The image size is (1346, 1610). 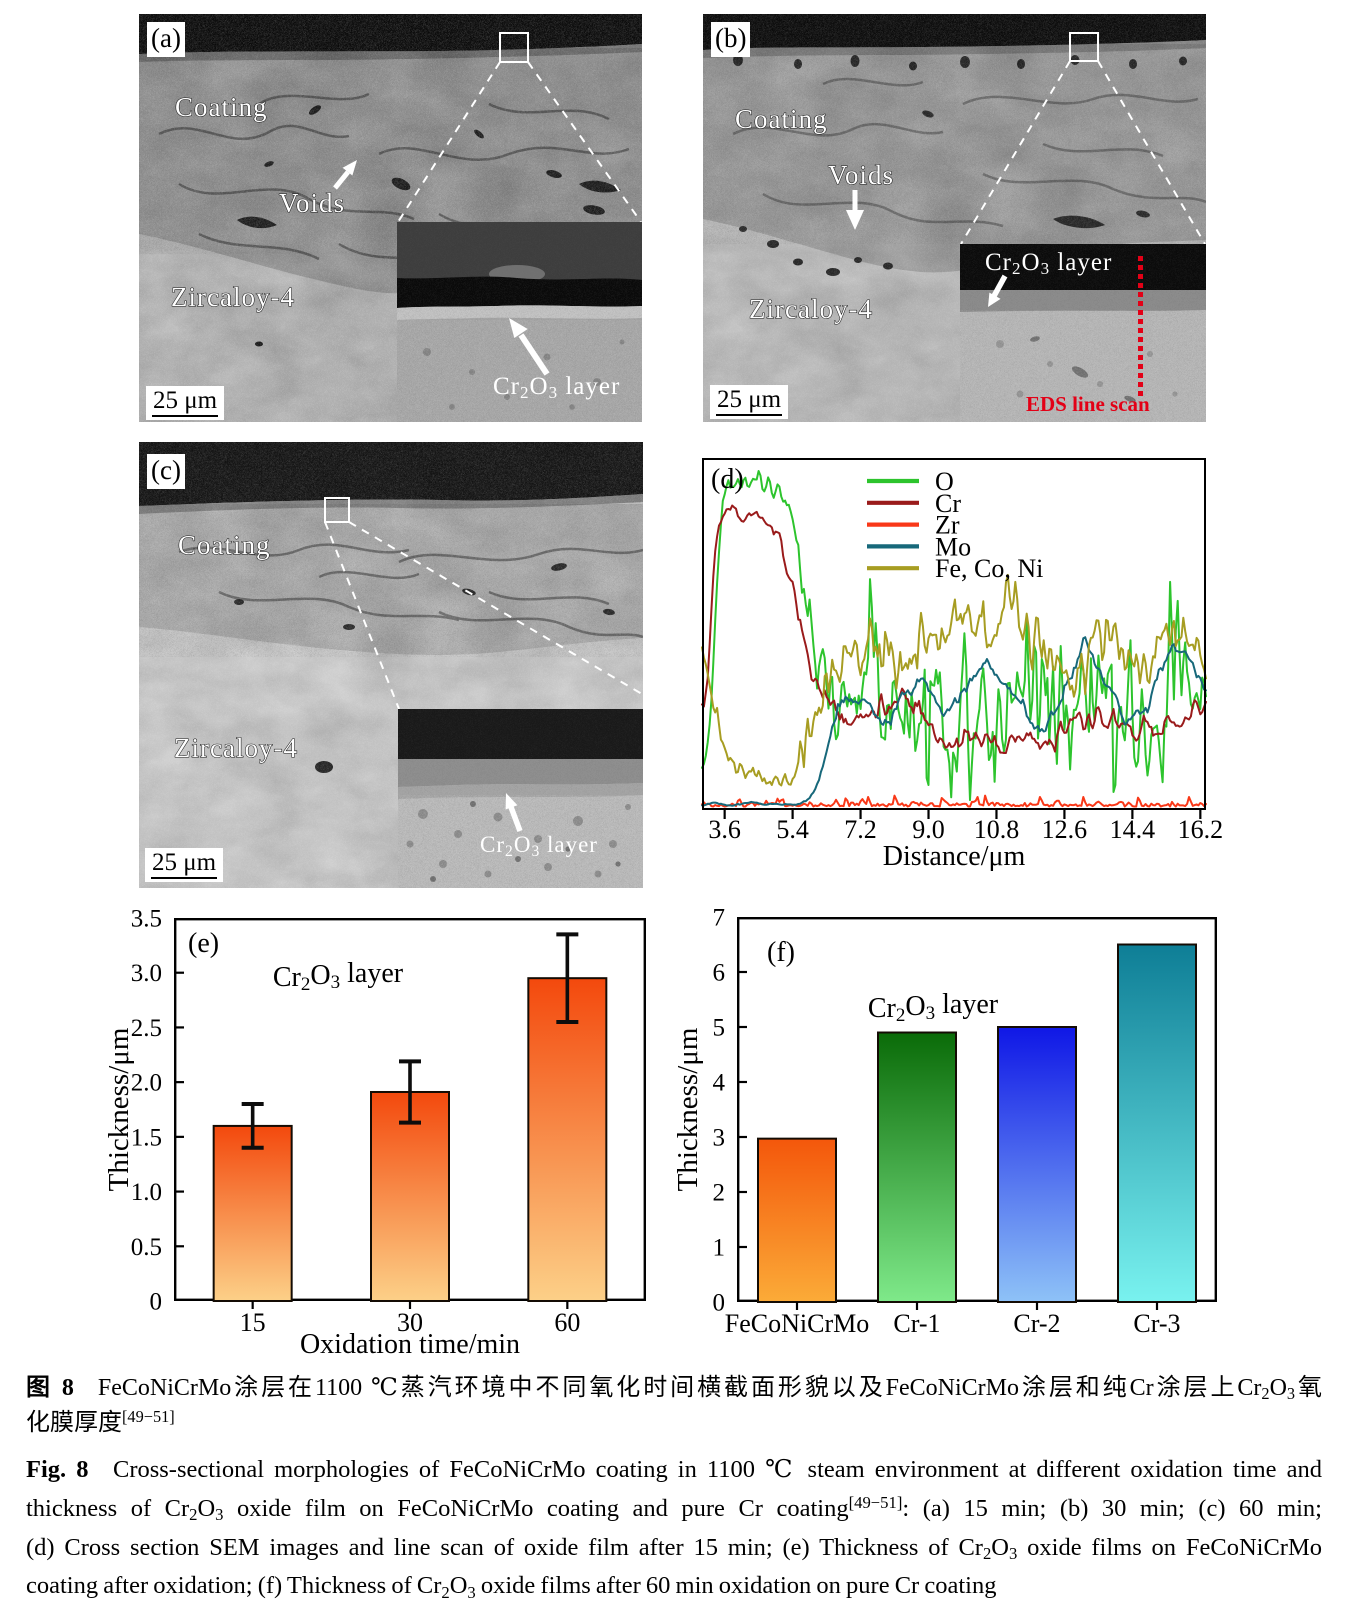 What do you see at coordinates (916, 1323) in the screenshot?
I see `x-tick-label-f: Cr-1` at bounding box center [916, 1323].